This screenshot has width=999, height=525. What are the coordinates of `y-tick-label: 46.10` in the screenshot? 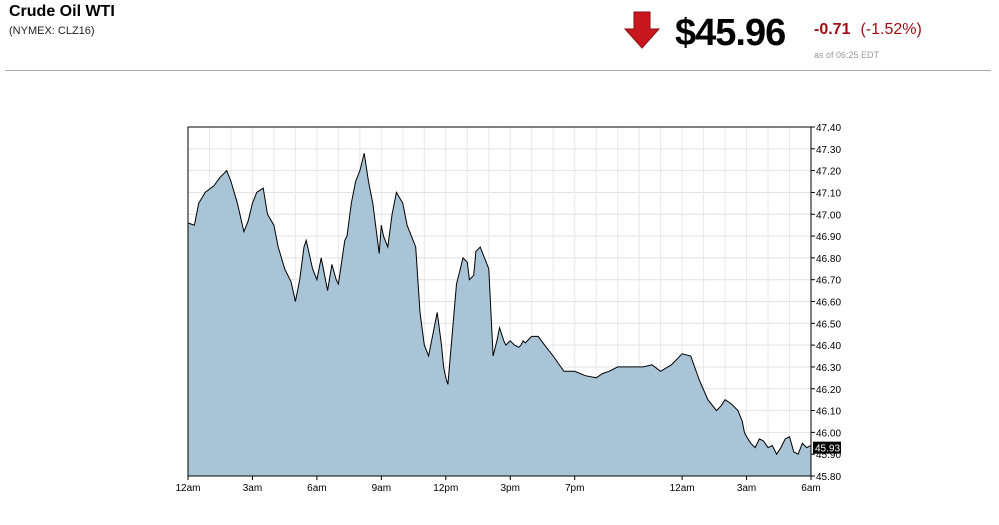 It's located at (828, 412).